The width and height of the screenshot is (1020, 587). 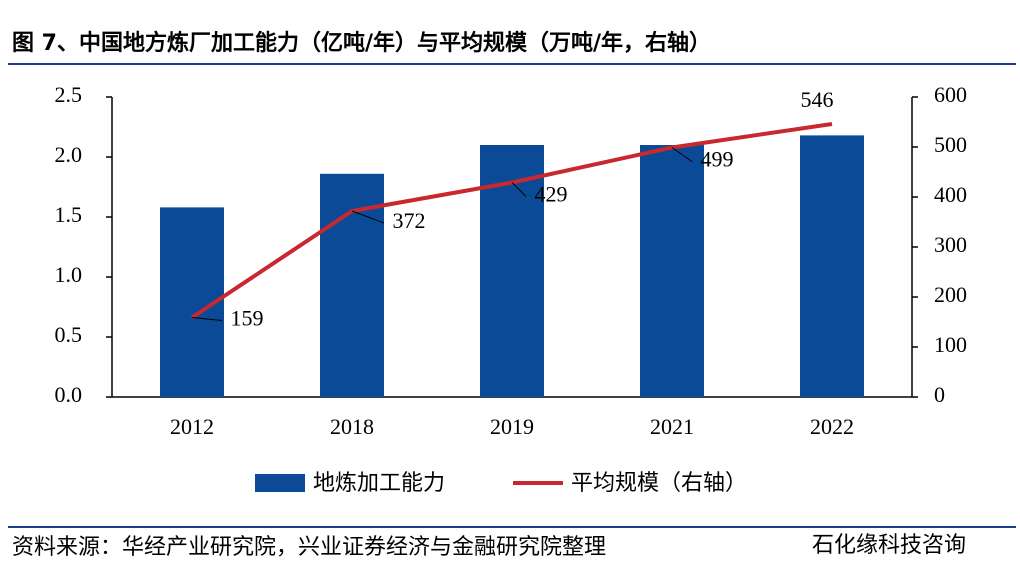 What do you see at coordinates (889, 545) in the screenshot?
I see `watermark: 石化缘科技咨询` at bounding box center [889, 545].